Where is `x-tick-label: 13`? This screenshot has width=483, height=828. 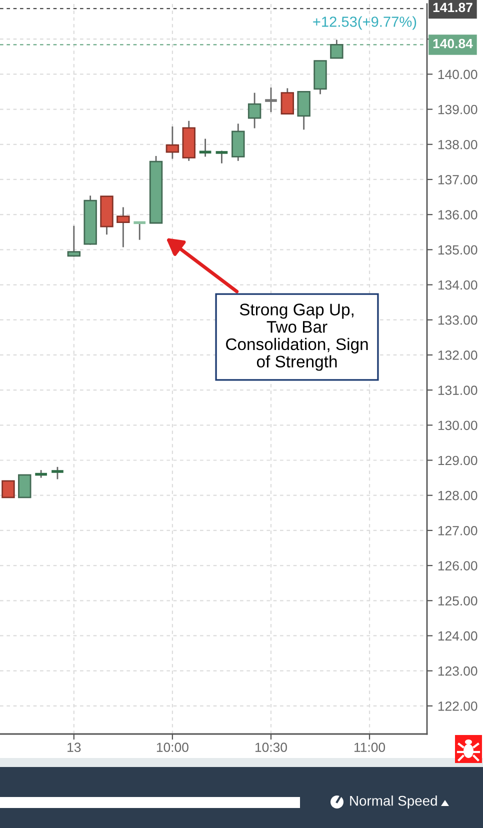 x-tick-label: 13 is located at coordinates (74, 747).